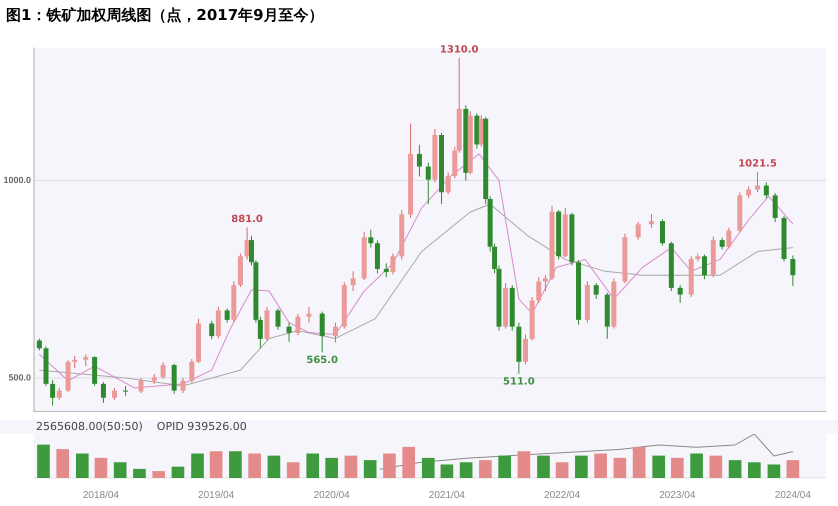  I want to click on y-tick-label: 500.0, so click(19, 377).